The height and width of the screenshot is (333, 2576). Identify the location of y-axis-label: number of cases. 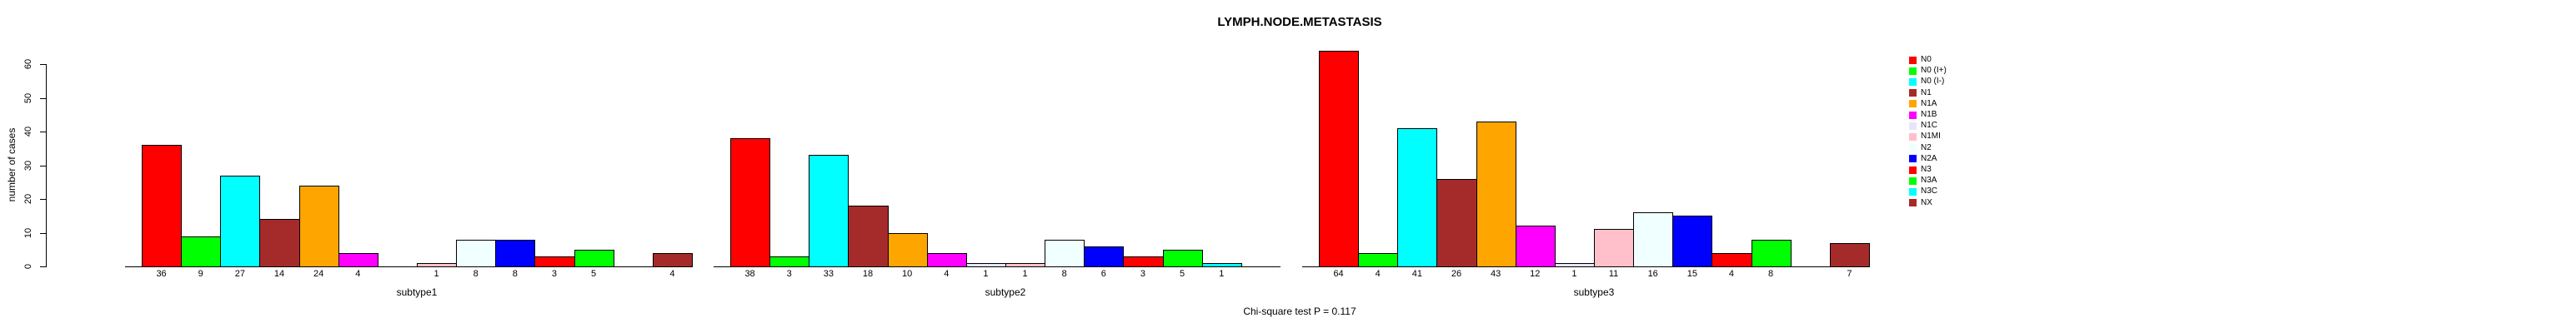
(12, 164).